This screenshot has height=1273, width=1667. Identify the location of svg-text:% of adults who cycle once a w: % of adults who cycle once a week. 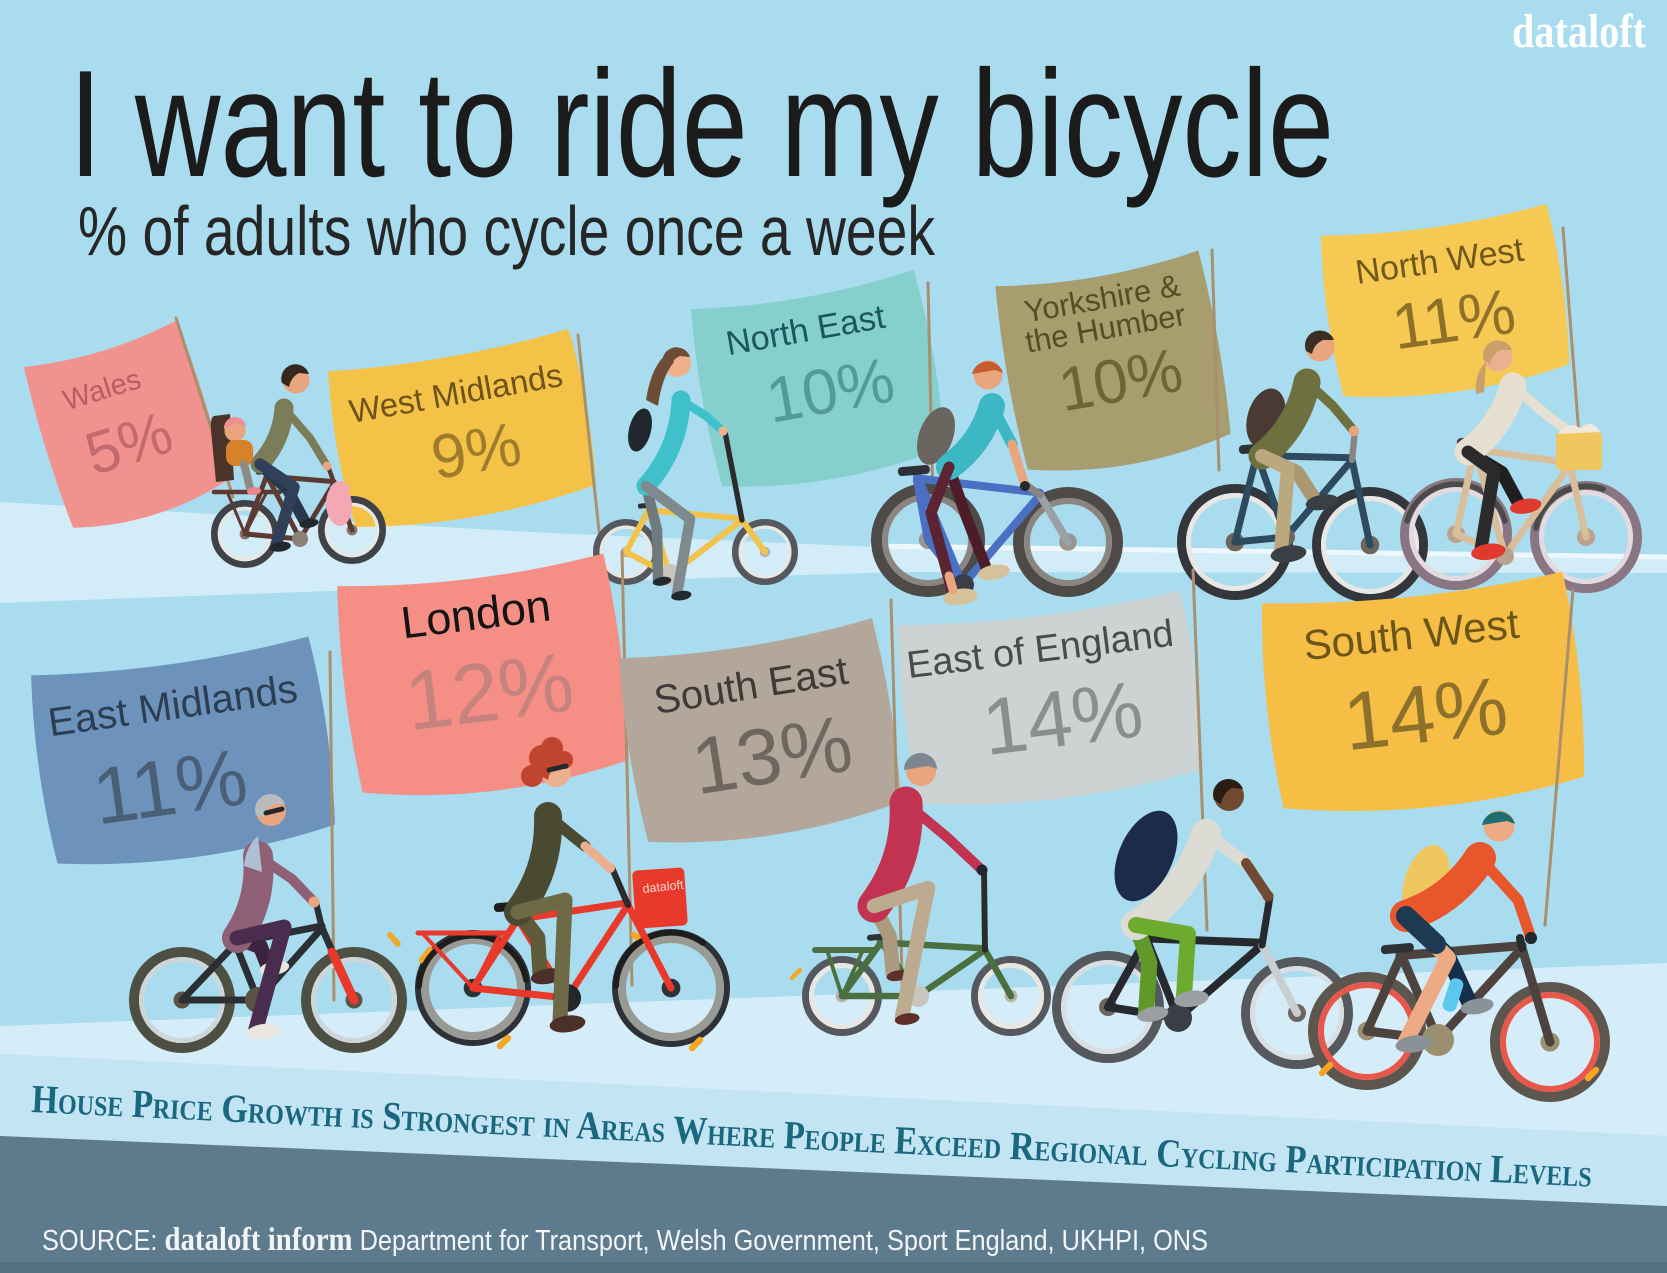
(507, 231).